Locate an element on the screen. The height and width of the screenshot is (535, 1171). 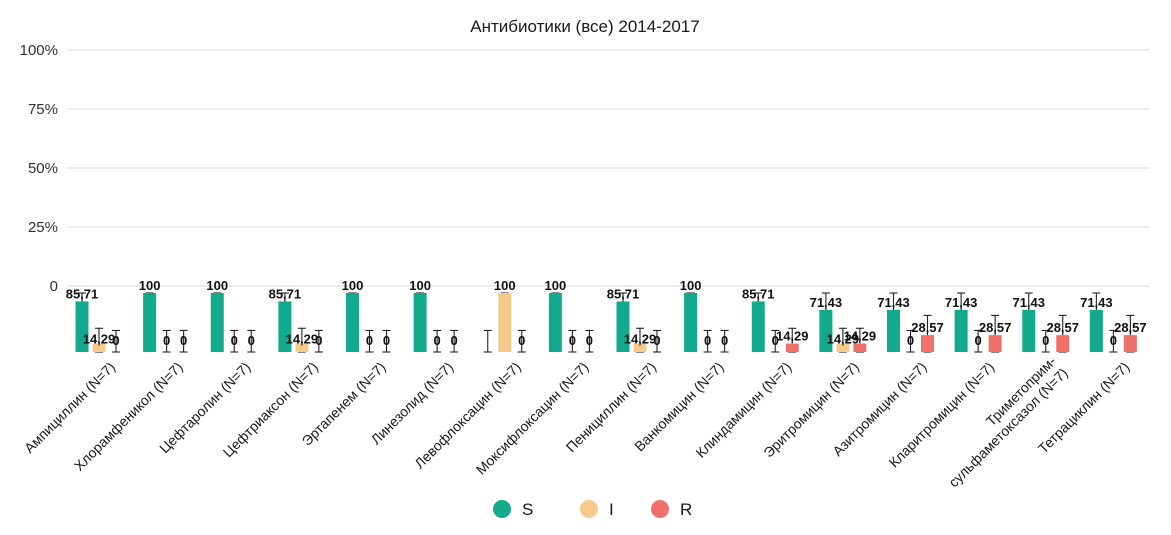
y-tick-label: 50% is located at coordinates (43, 168).